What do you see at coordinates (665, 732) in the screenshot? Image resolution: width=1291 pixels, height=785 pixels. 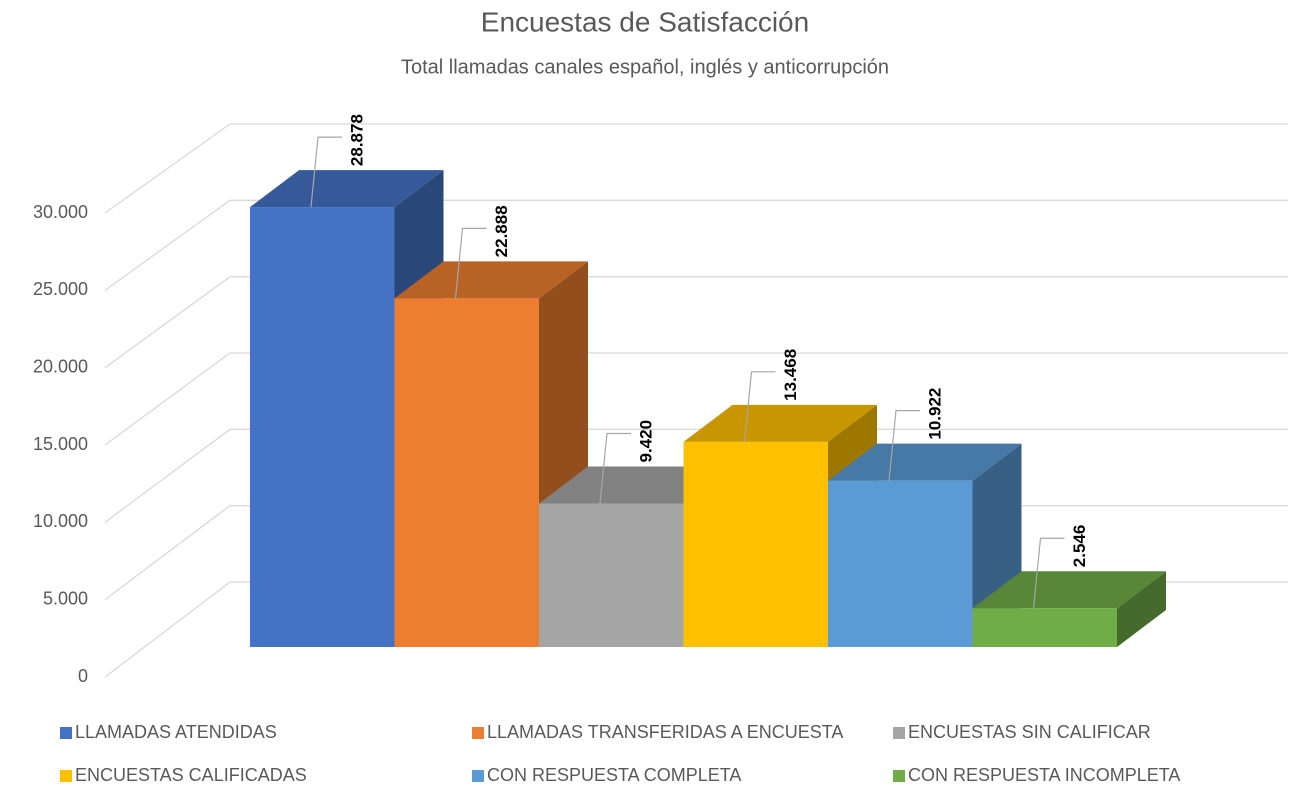 I see `legend-label: LLAMADAS TRANSFERIDAS A ENCUESTA` at bounding box center [665, 732].